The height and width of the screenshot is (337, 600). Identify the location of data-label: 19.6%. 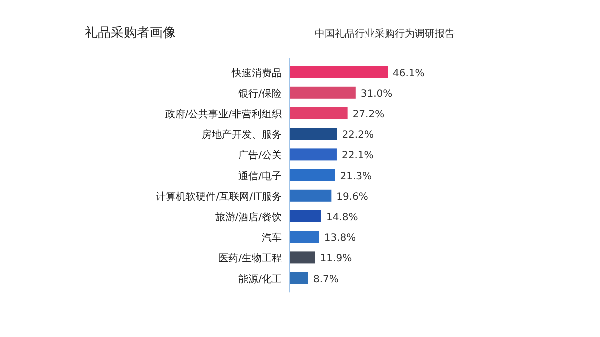
(352, 197).